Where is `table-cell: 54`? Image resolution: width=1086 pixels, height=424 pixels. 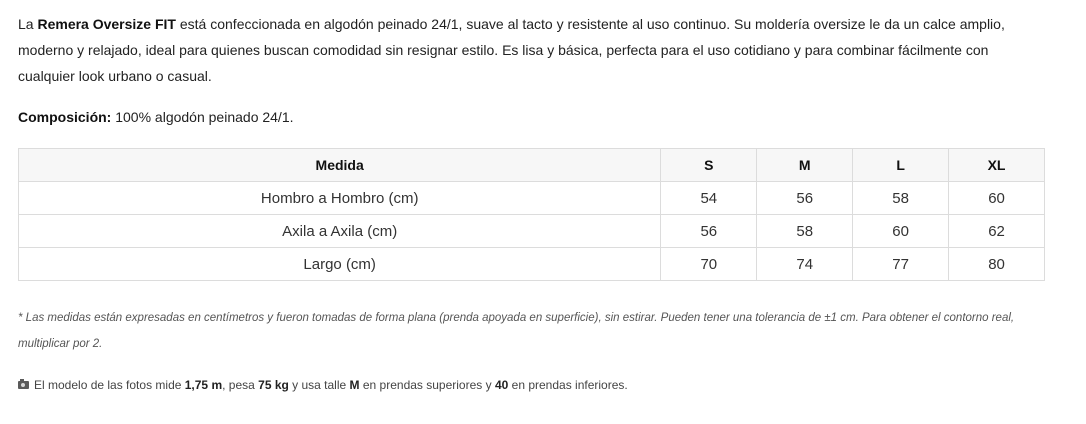
table-cell: 54 is located at coordinates (709, 198).